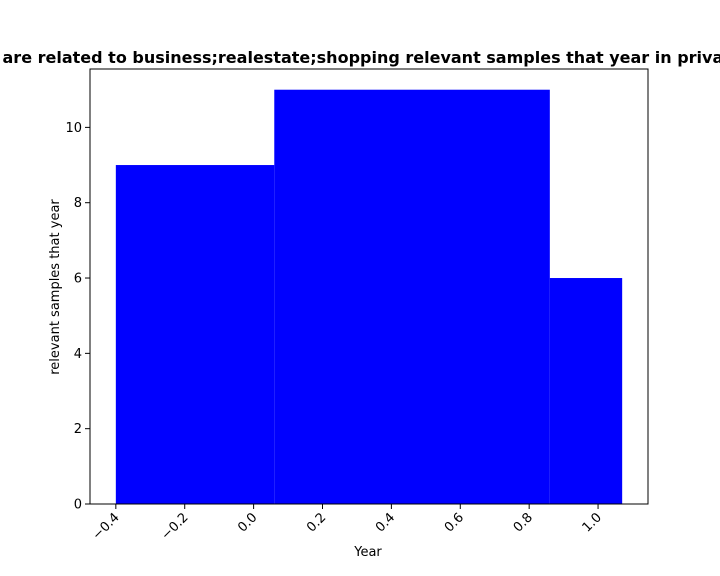 This screenshot has width=720, height=576. Describe the element at coordinates (454, 522) in the screenshot. I see `x-tick-label: 0.6` at that location.